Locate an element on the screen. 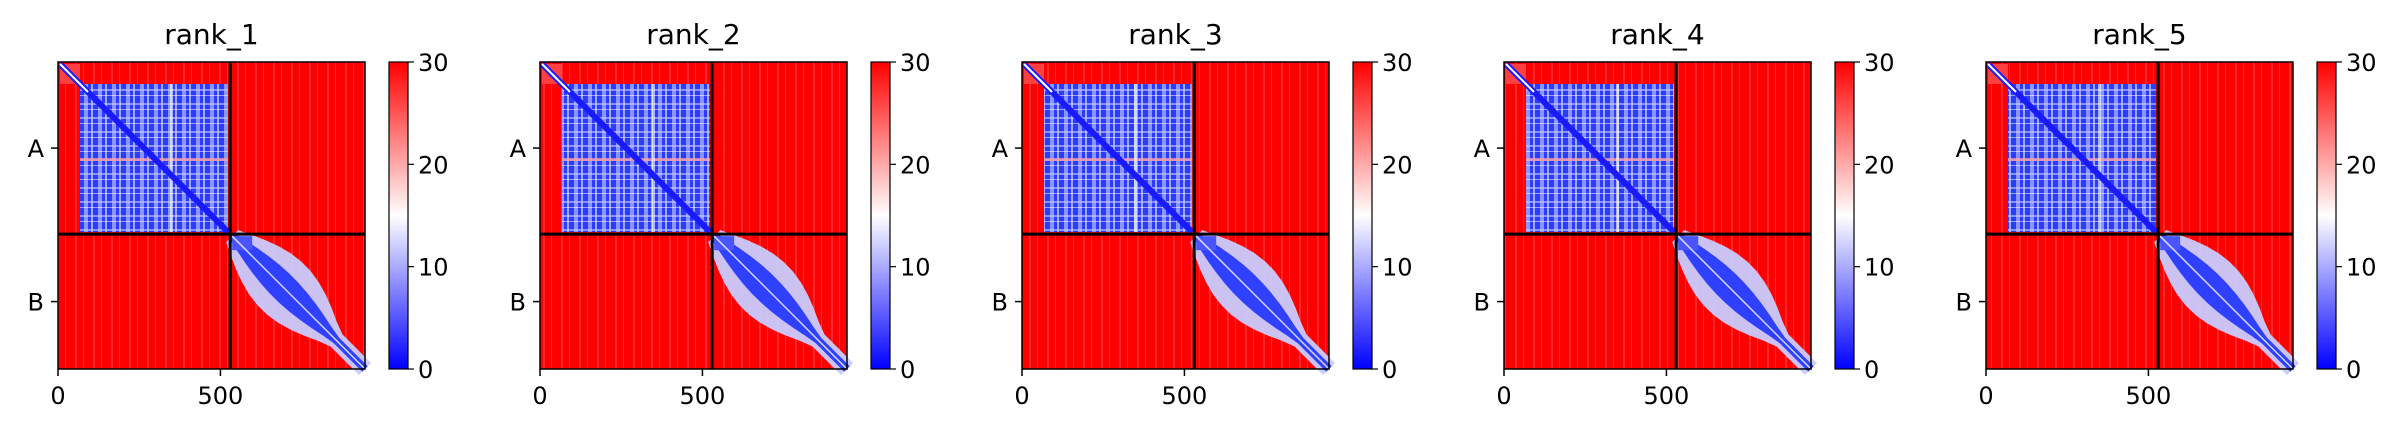  panel-title: rank_5 is located at coordinates (2139, 34).